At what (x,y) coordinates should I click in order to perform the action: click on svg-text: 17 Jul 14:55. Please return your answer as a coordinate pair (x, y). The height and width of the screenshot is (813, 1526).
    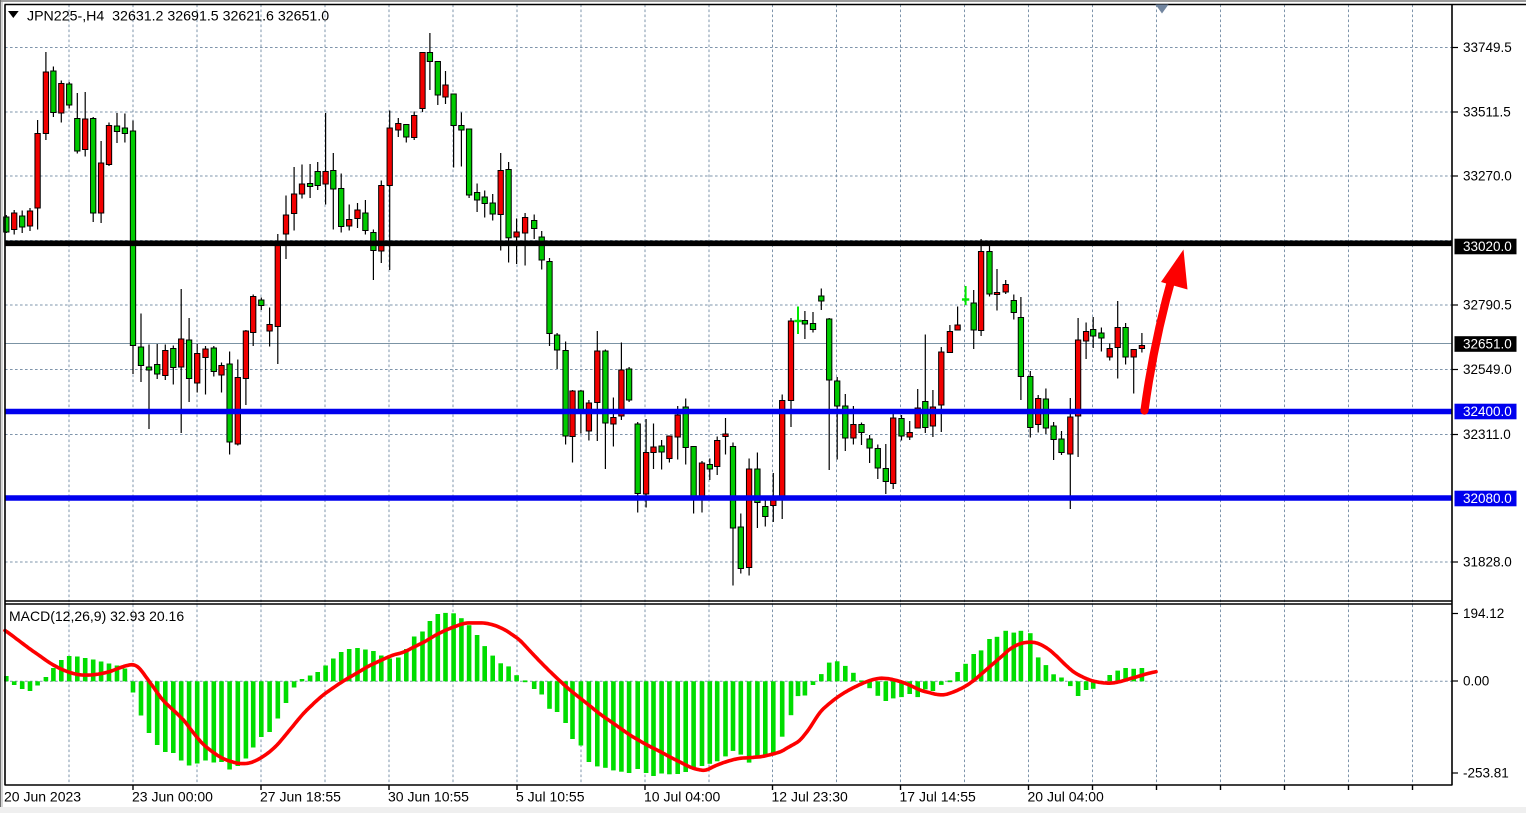
    Looking at the image, I should click on (938, 797).